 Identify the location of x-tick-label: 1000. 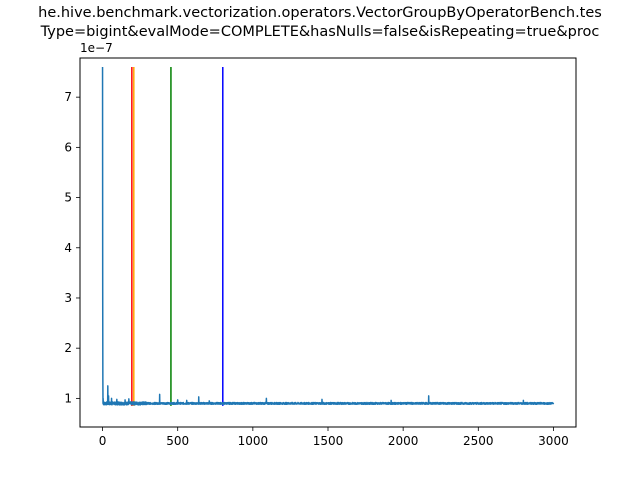
(253, 441).